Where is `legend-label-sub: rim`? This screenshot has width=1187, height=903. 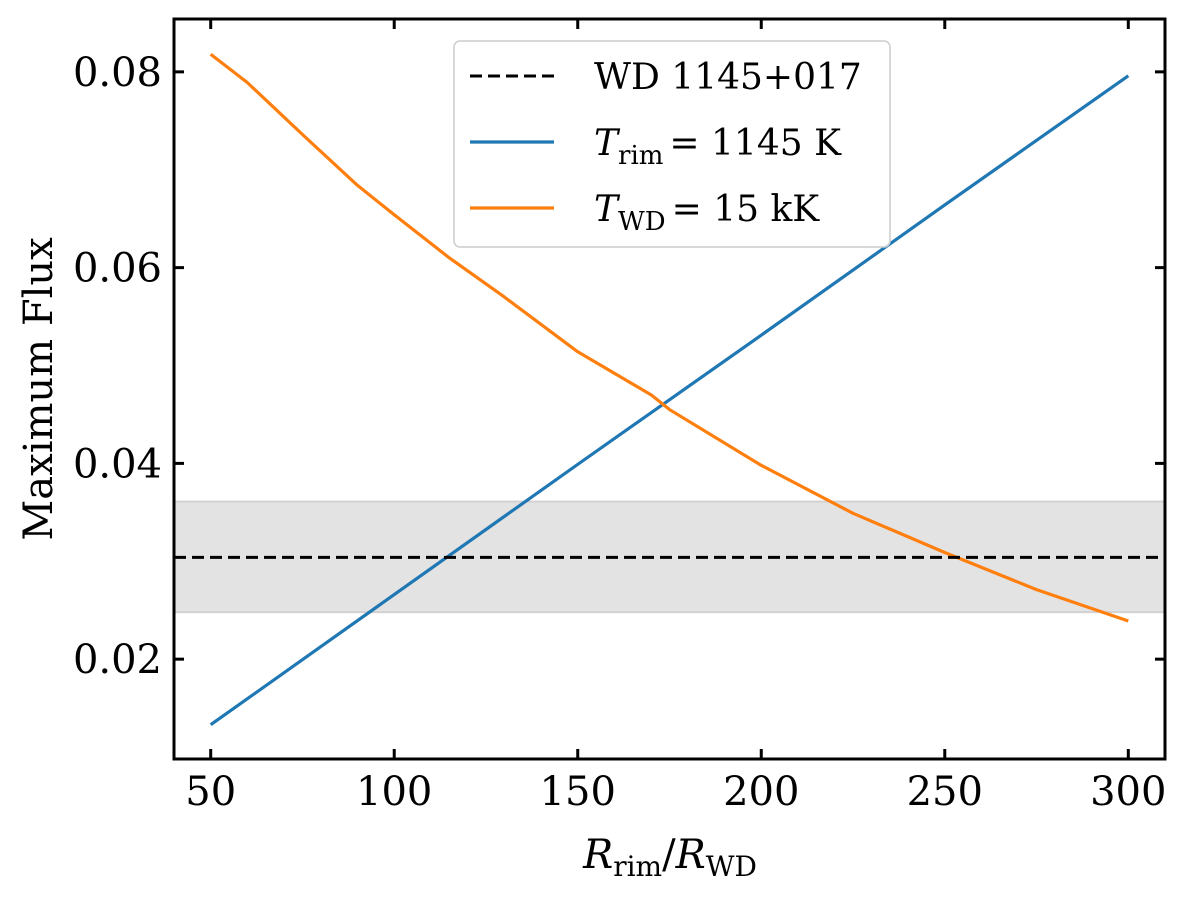
legend-label-sub: rim is located at coordinates (640, 156).